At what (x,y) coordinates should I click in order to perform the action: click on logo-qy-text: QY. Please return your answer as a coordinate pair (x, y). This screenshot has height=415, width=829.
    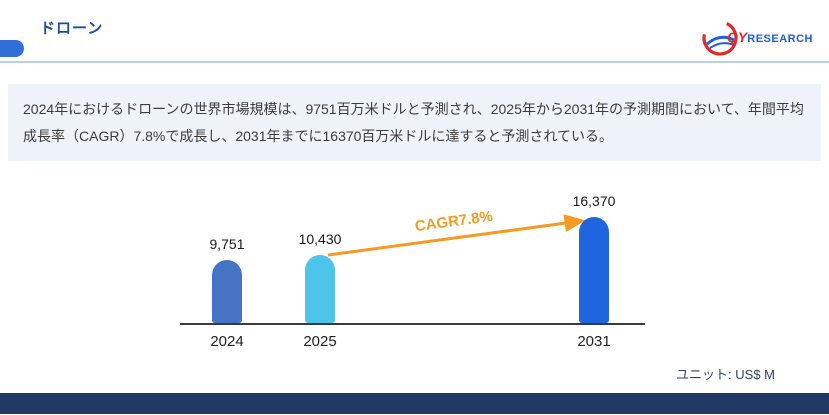
    Looking at the image, I should click on (737, 37).